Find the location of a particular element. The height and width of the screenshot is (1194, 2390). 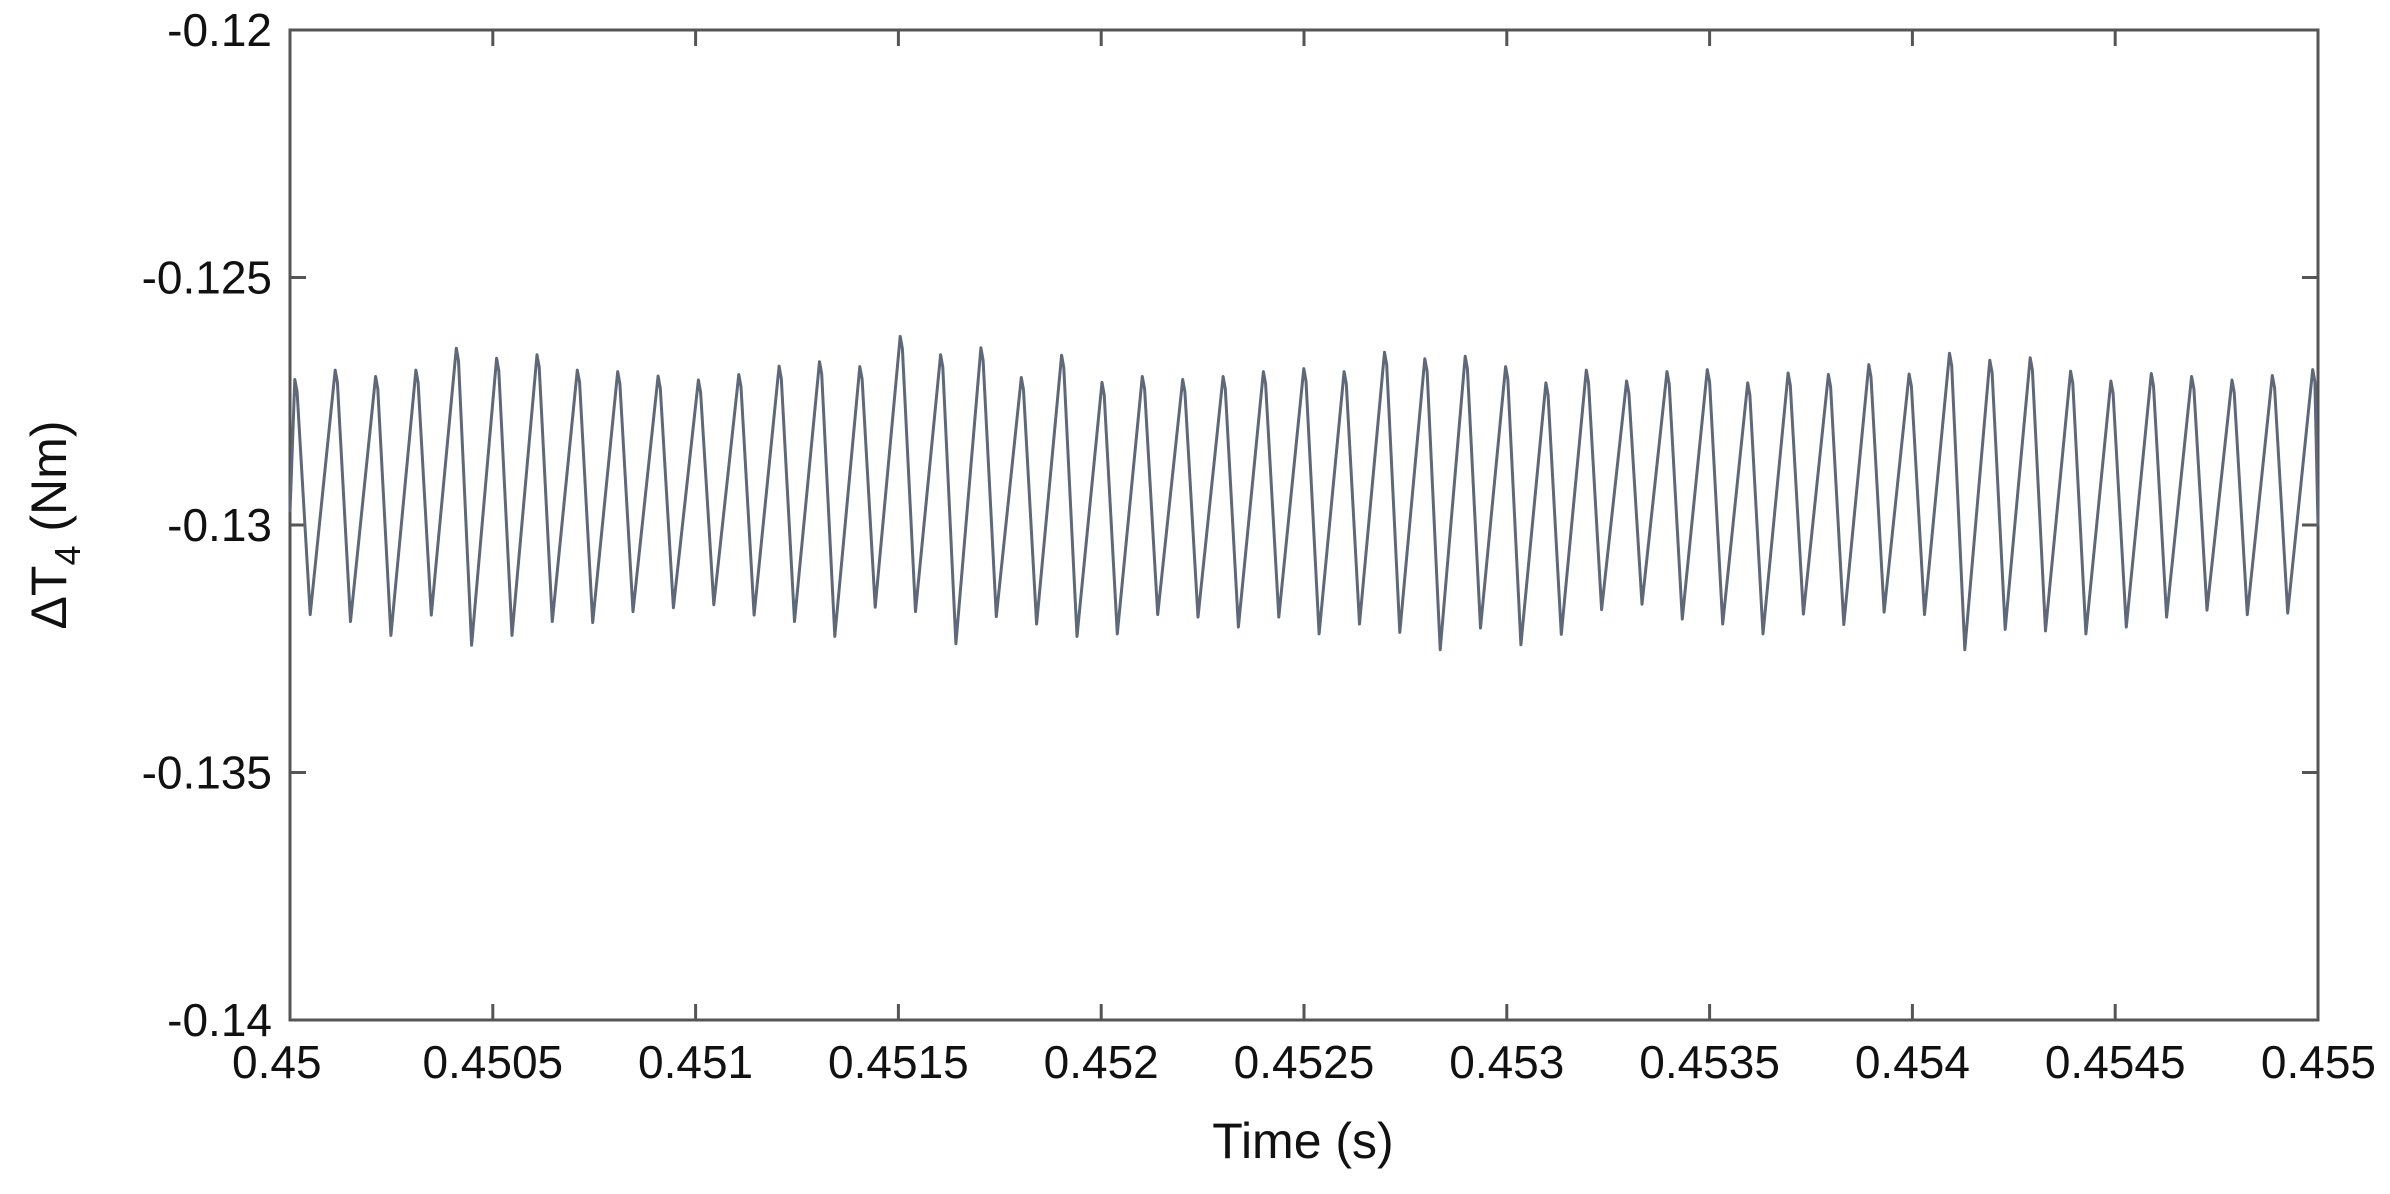

x-axis-title: Time (s) is located at coordinates (1302, 1141).